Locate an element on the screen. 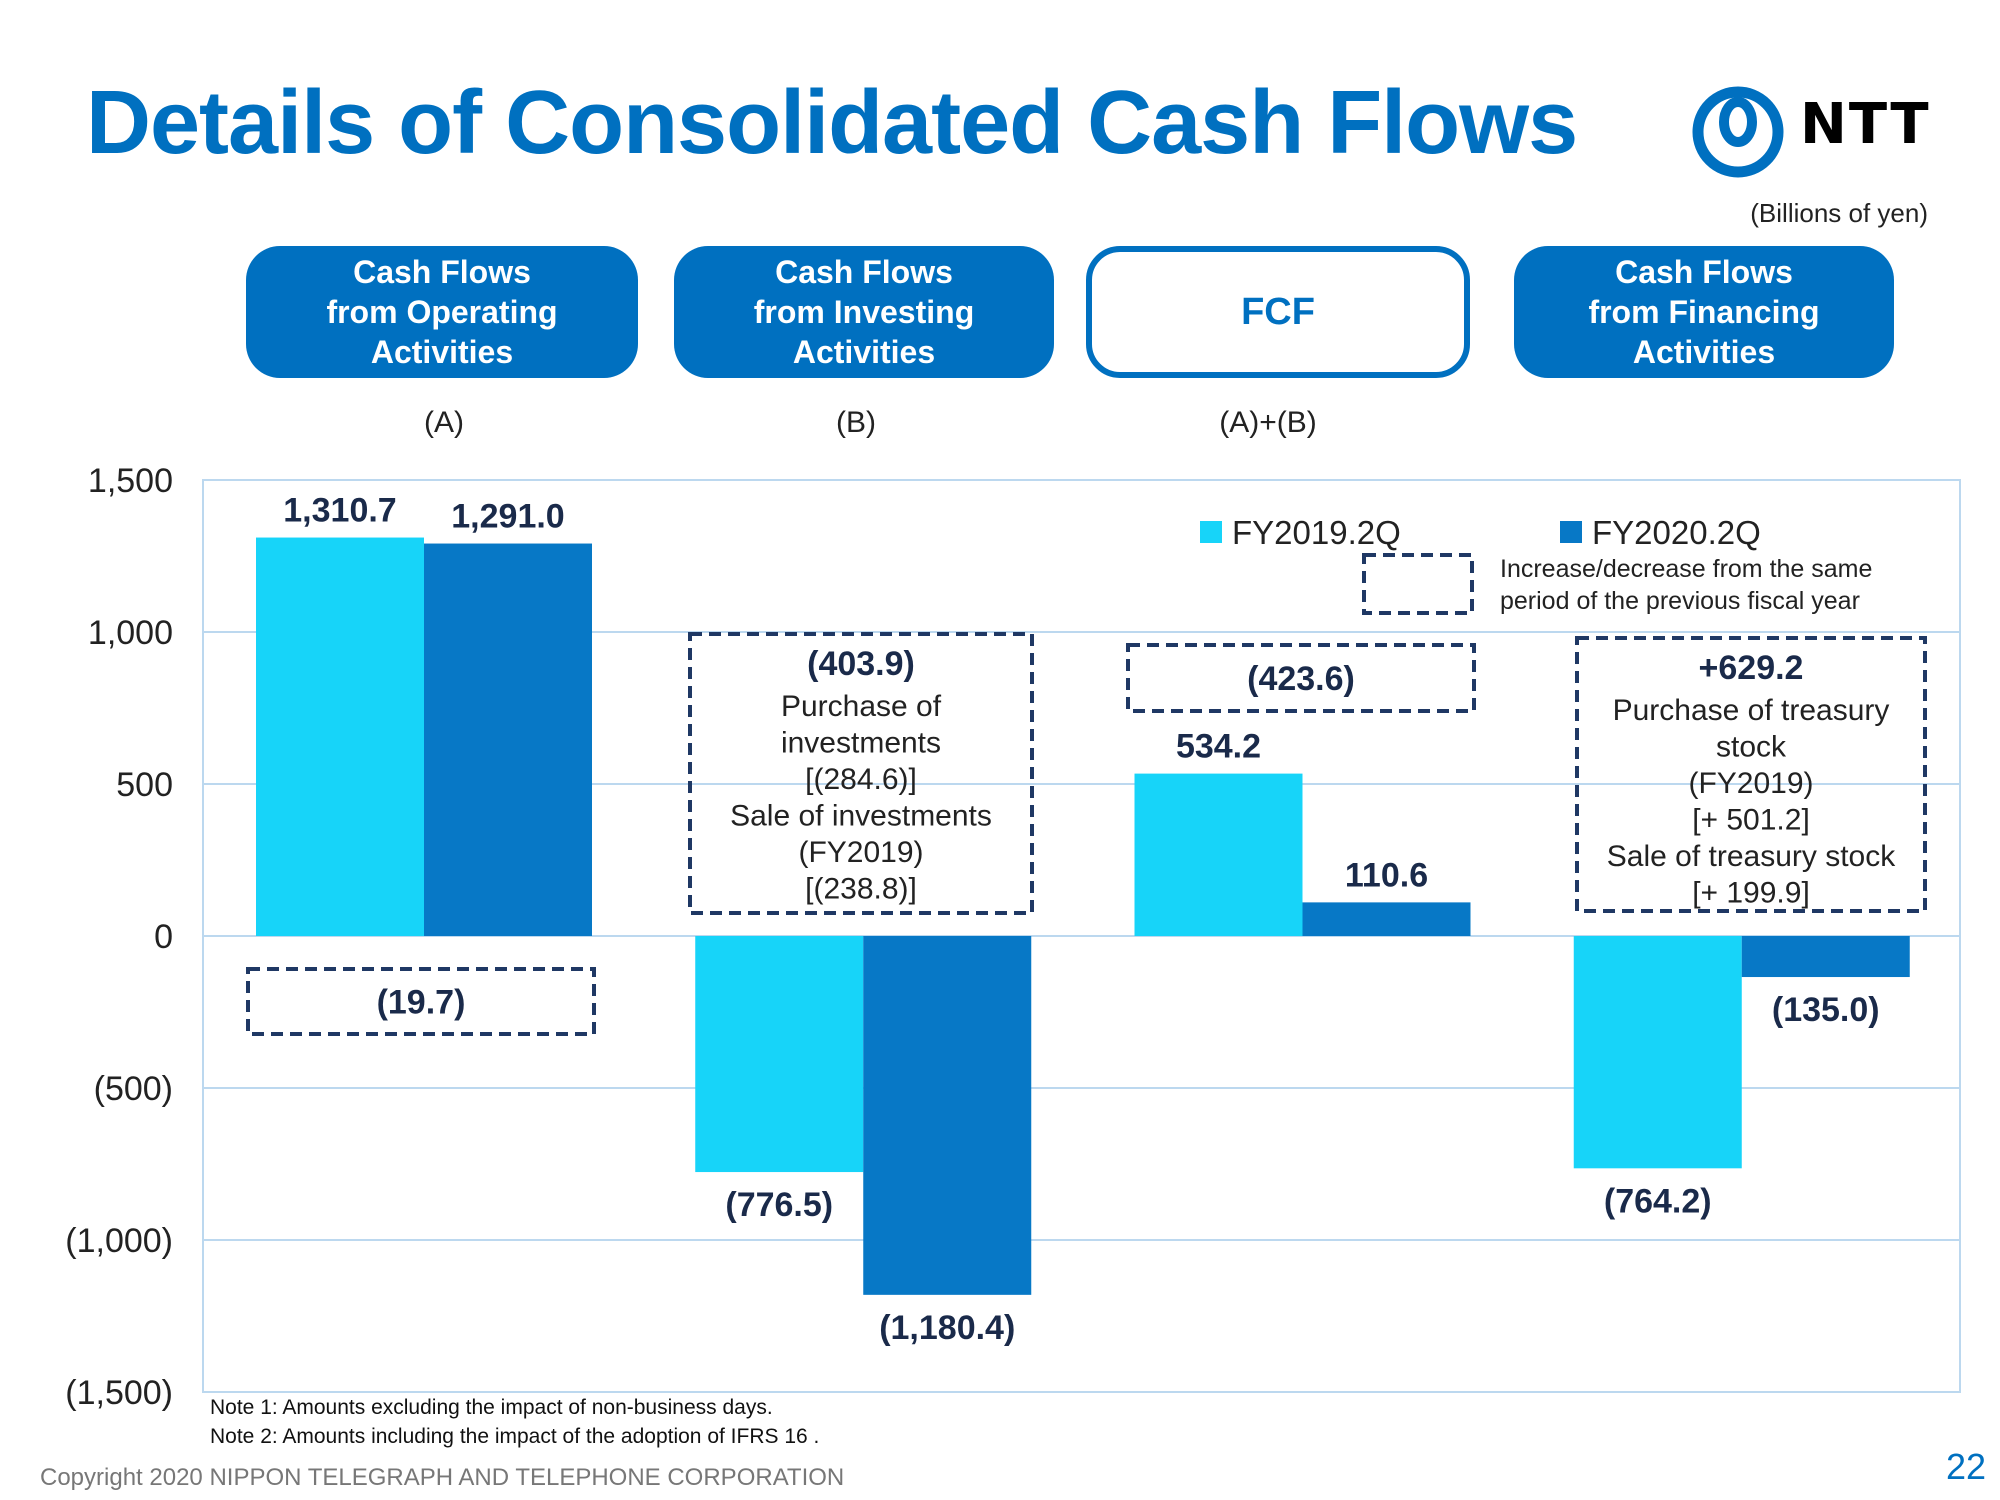  bar-value-label: (776.5) is located at coordinates (779, 1205).